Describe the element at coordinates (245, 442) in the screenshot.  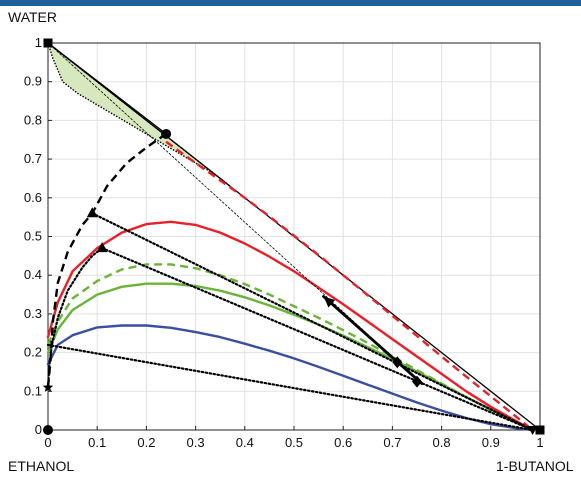
I see `x-tick-label: 0.4` at that location.